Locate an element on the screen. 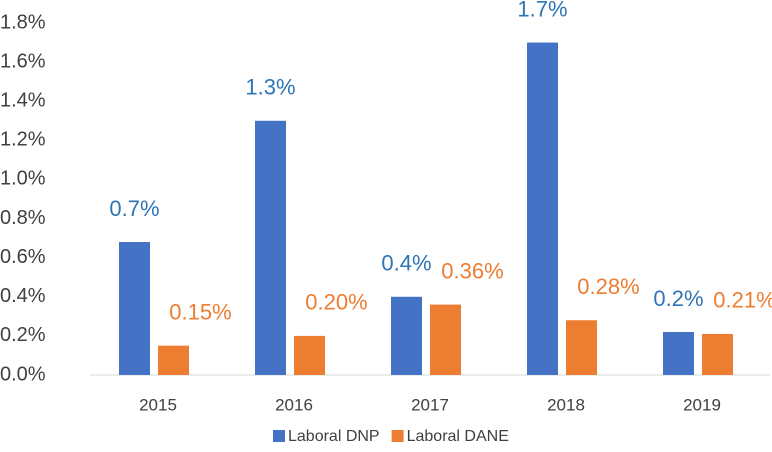 The width and height of the screenshot is (772, 452). data-label: 0.2% is located at coordinates (678, 298).